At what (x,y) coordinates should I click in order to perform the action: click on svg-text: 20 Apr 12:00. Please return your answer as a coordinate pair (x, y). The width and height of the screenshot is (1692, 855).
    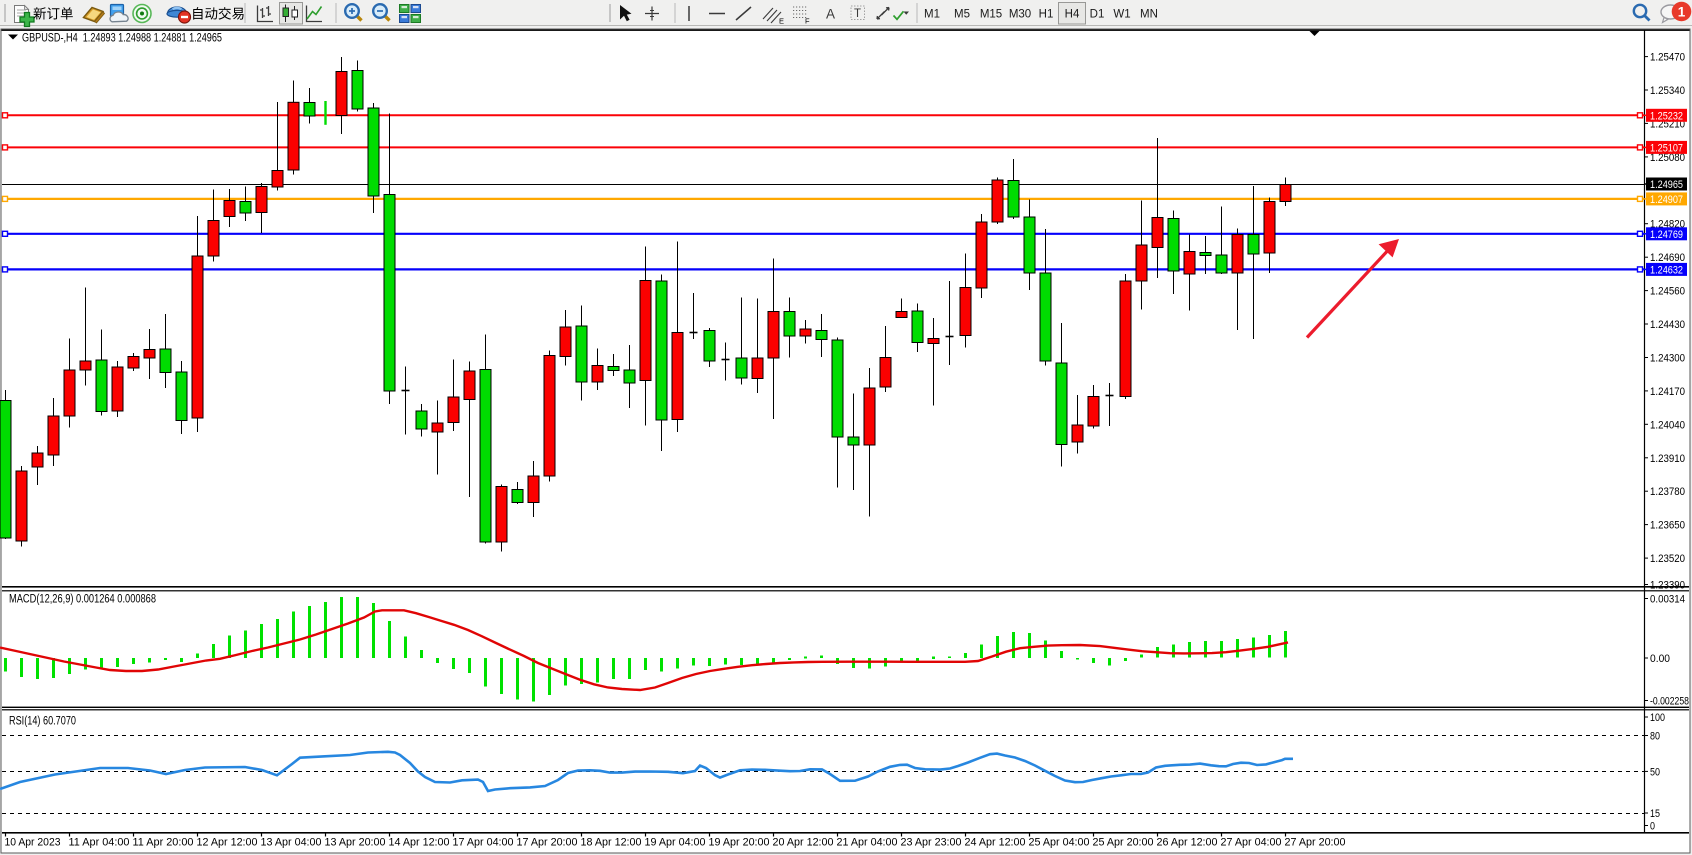
    Looking at the image, I should click on (803, 843).